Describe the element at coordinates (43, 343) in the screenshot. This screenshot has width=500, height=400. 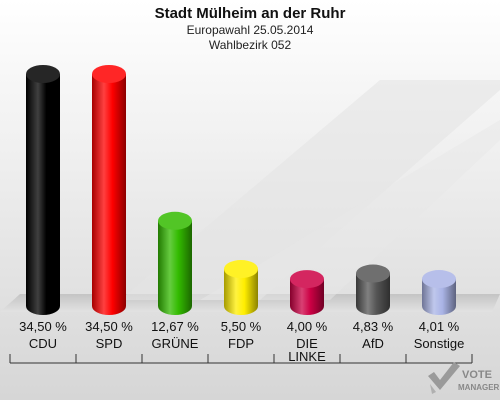
I see `category-label: CDU` at that location.